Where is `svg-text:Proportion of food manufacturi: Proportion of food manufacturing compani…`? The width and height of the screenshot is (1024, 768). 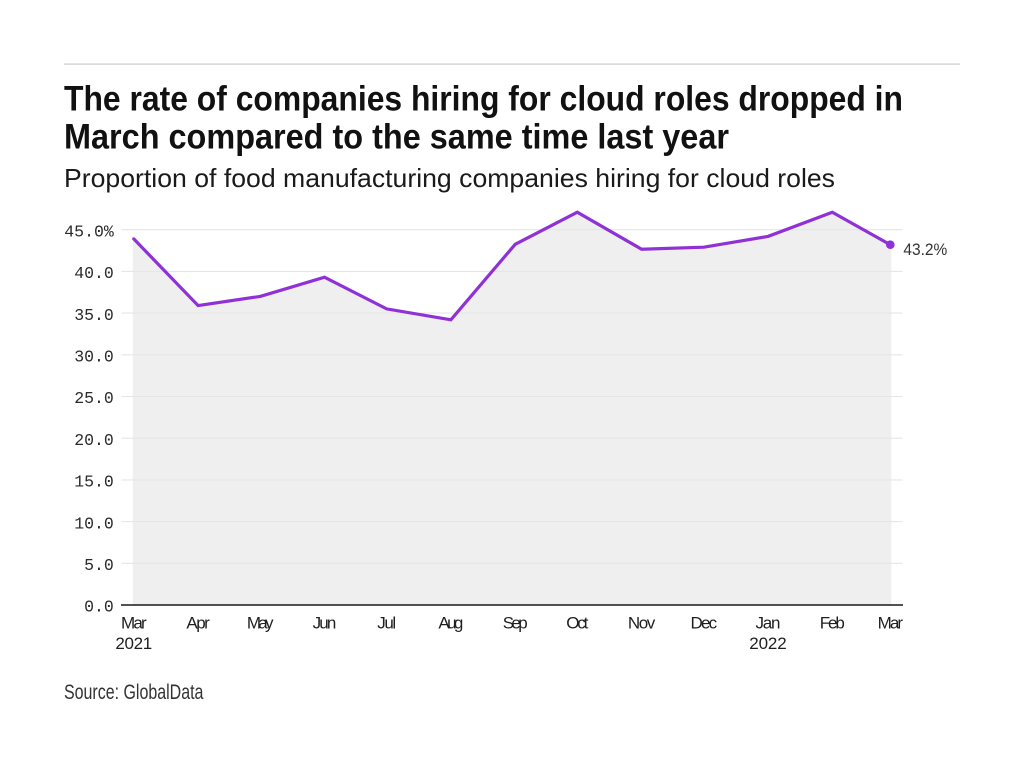 svg-text:Proportion of food manufacturi: Proportion of food manufacturing compani… is located at coordinates (449, 178).